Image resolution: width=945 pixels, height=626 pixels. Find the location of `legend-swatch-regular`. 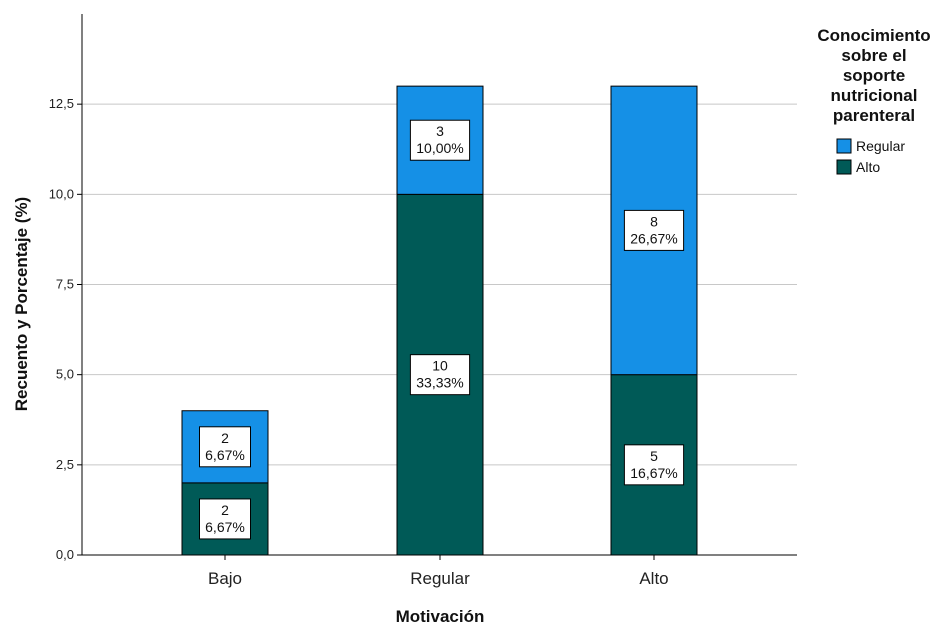

legend-swatch-regular is located at coordinates (844, 146).